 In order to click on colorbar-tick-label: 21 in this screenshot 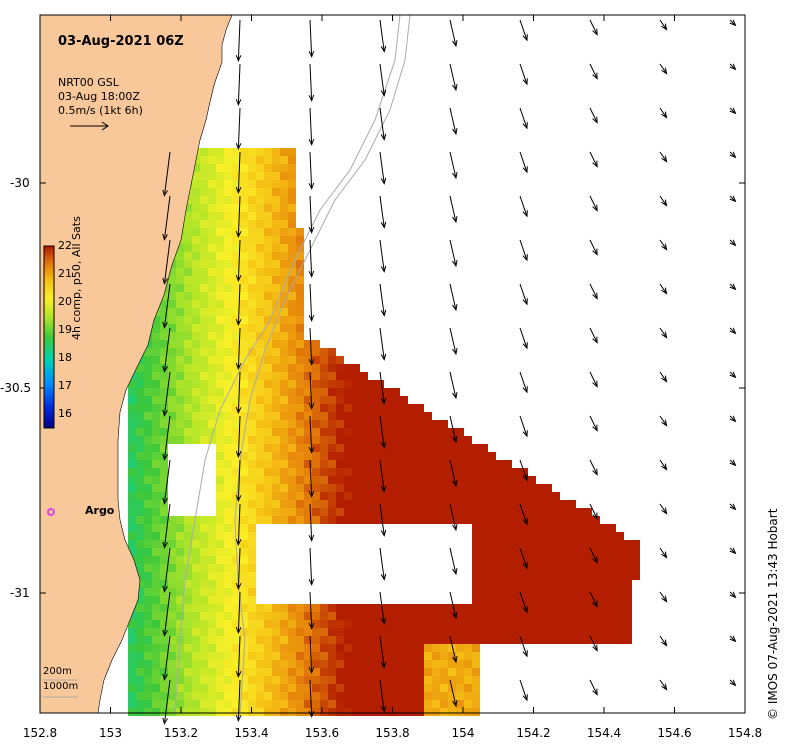, I will do `click(65, 273)`.